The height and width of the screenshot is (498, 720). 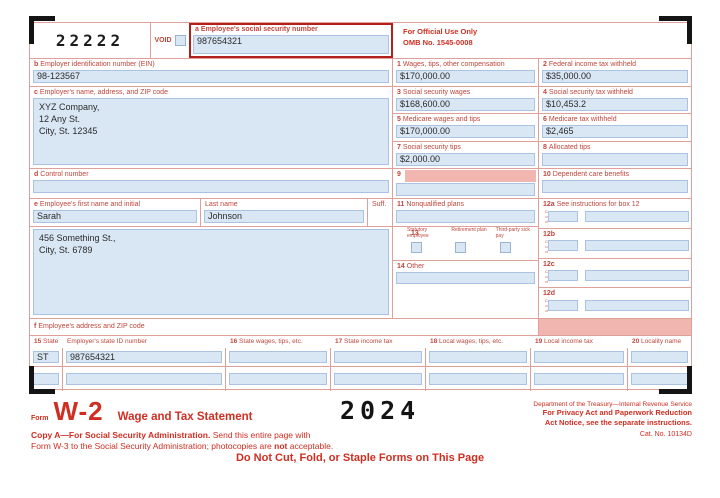 I want to click on box-11-nonqualified-plans: 11 Nonqualified plans, so click(x=465, y=213).